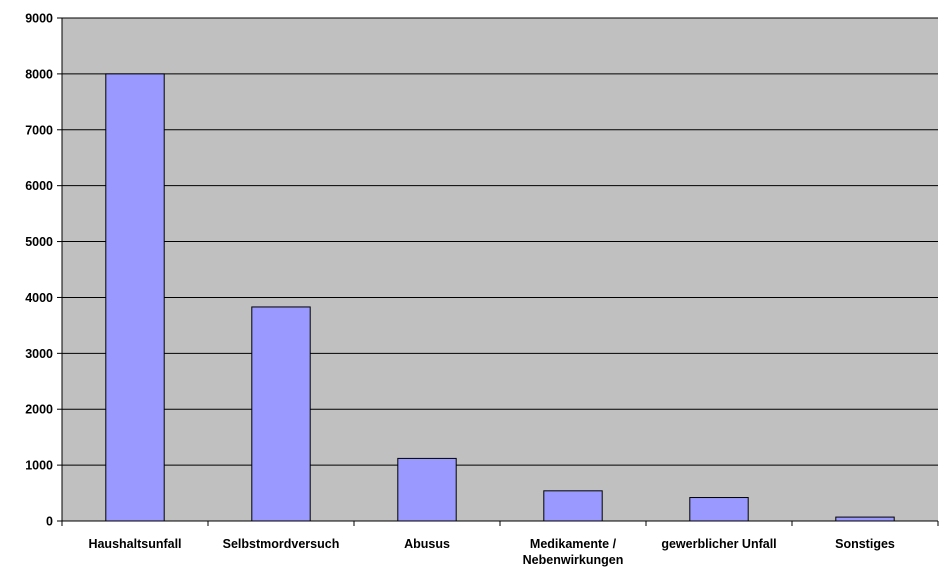 The image size is (939, 569). I want to click on x-category-label: Sonstiges, so click(865, 544).